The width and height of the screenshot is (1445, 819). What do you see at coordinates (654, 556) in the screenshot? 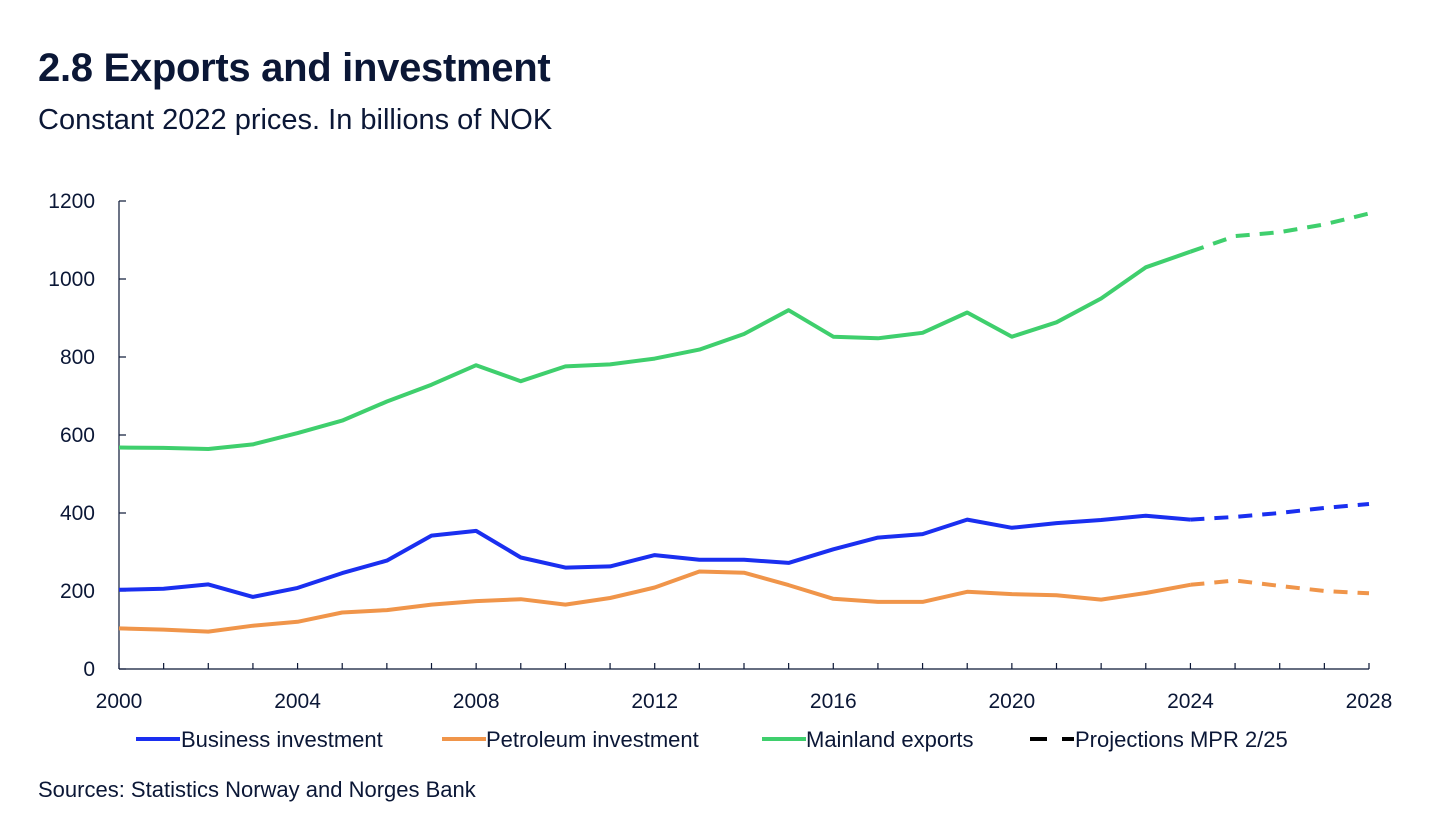
I see `business-historical-line` at bounding box center [654, 556].